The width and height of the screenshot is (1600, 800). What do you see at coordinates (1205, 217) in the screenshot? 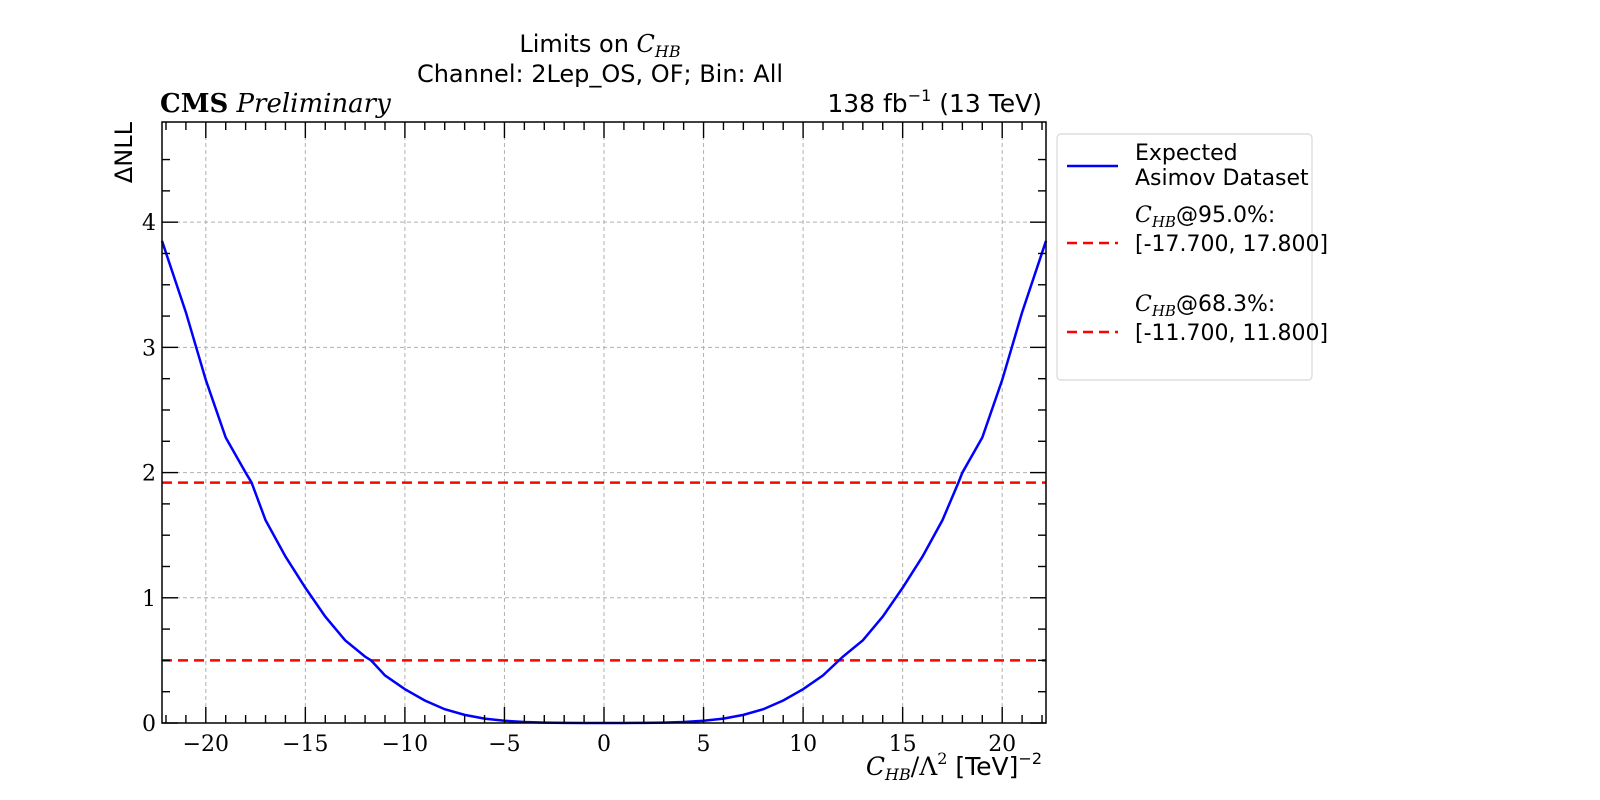
I see `legend-label-95-line1: CHB@95.0%:` at bounding box center [1205, 217].